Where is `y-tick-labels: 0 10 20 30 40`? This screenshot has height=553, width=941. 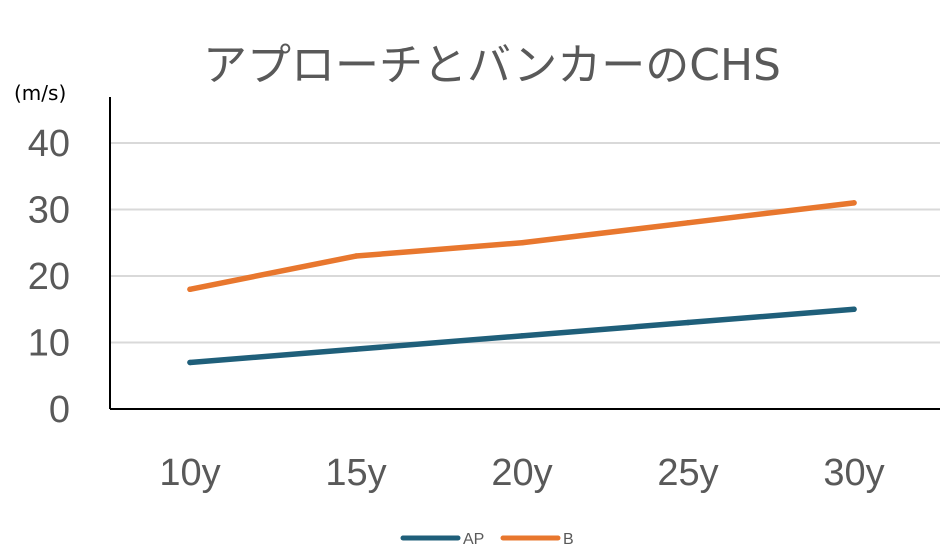
y-tick-labels: 0 10 20 30 40 is located at coordinates (49, 277).